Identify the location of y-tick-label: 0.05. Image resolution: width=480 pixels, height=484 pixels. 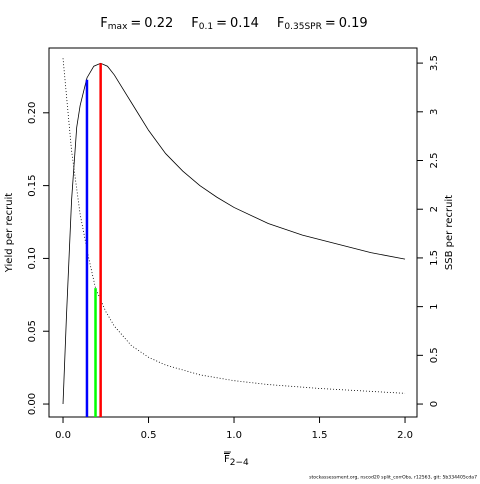
(32, 331).